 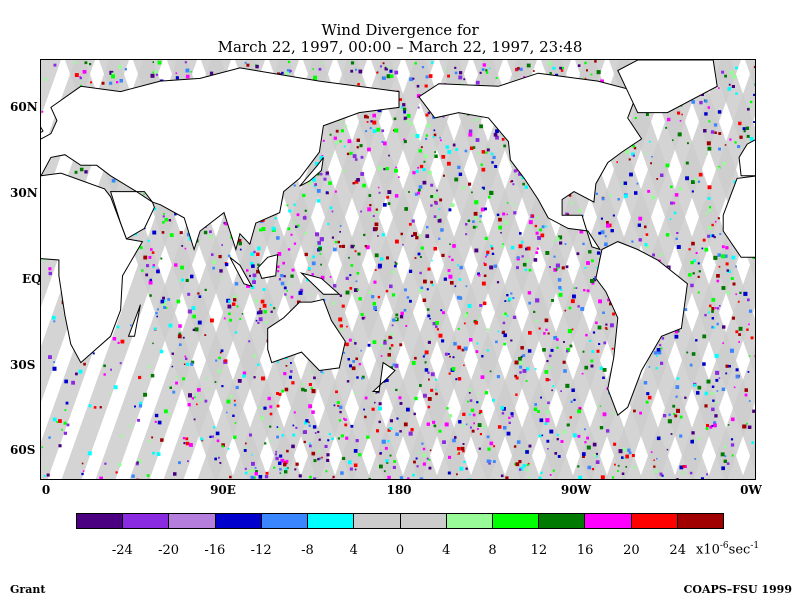 What do you see at coordinates (492, 550) in the screenshot?
I see `color-legend-tick-label: 8` at bounding box center [492, 550].